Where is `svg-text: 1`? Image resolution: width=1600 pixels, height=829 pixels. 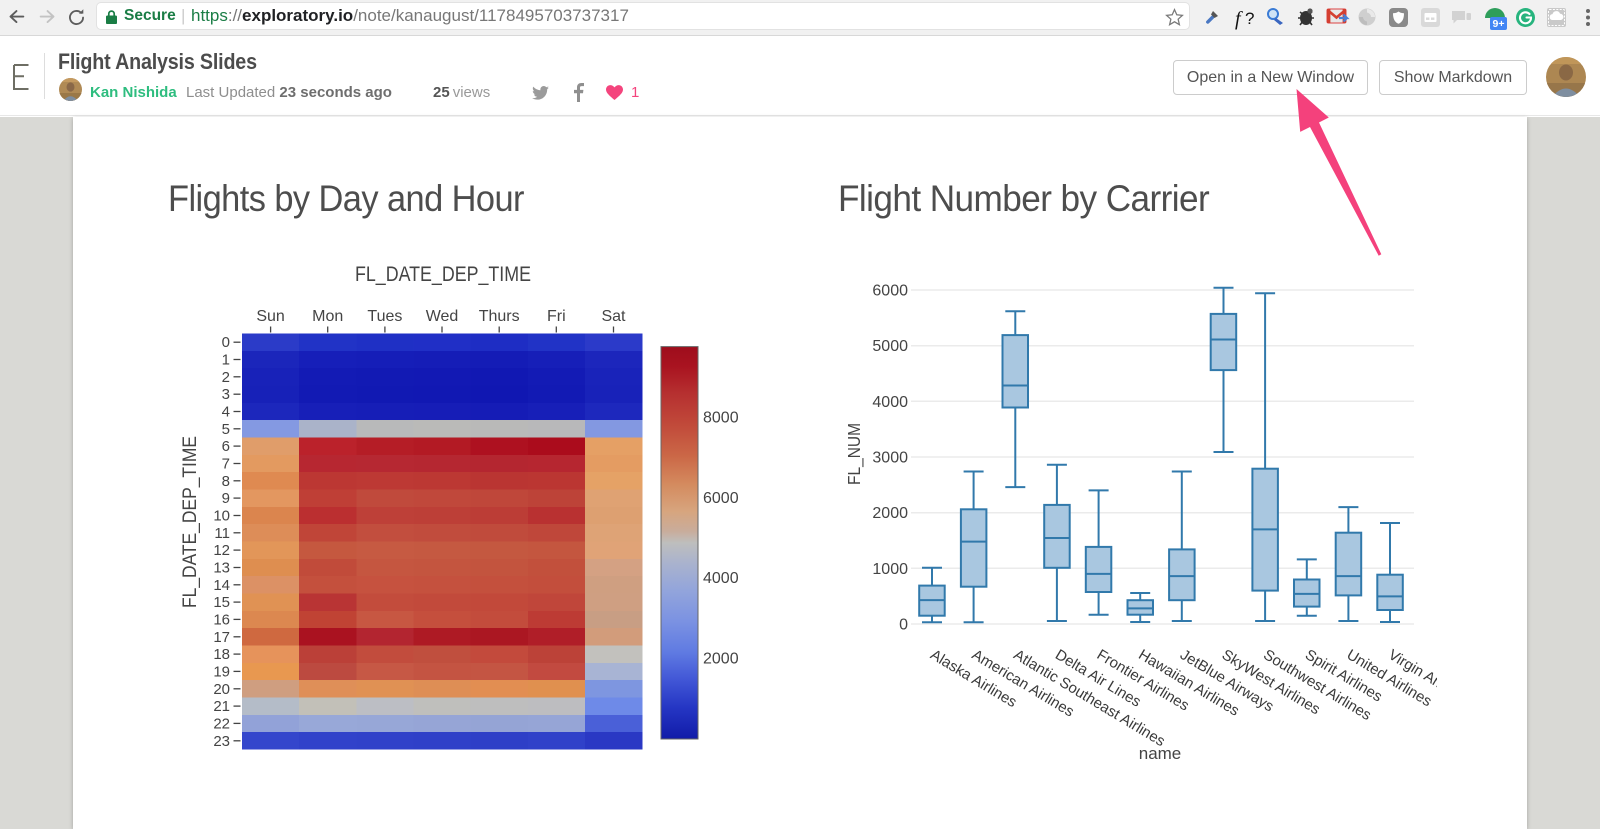 svg-text: 1 is located at coordinates (226, 360).